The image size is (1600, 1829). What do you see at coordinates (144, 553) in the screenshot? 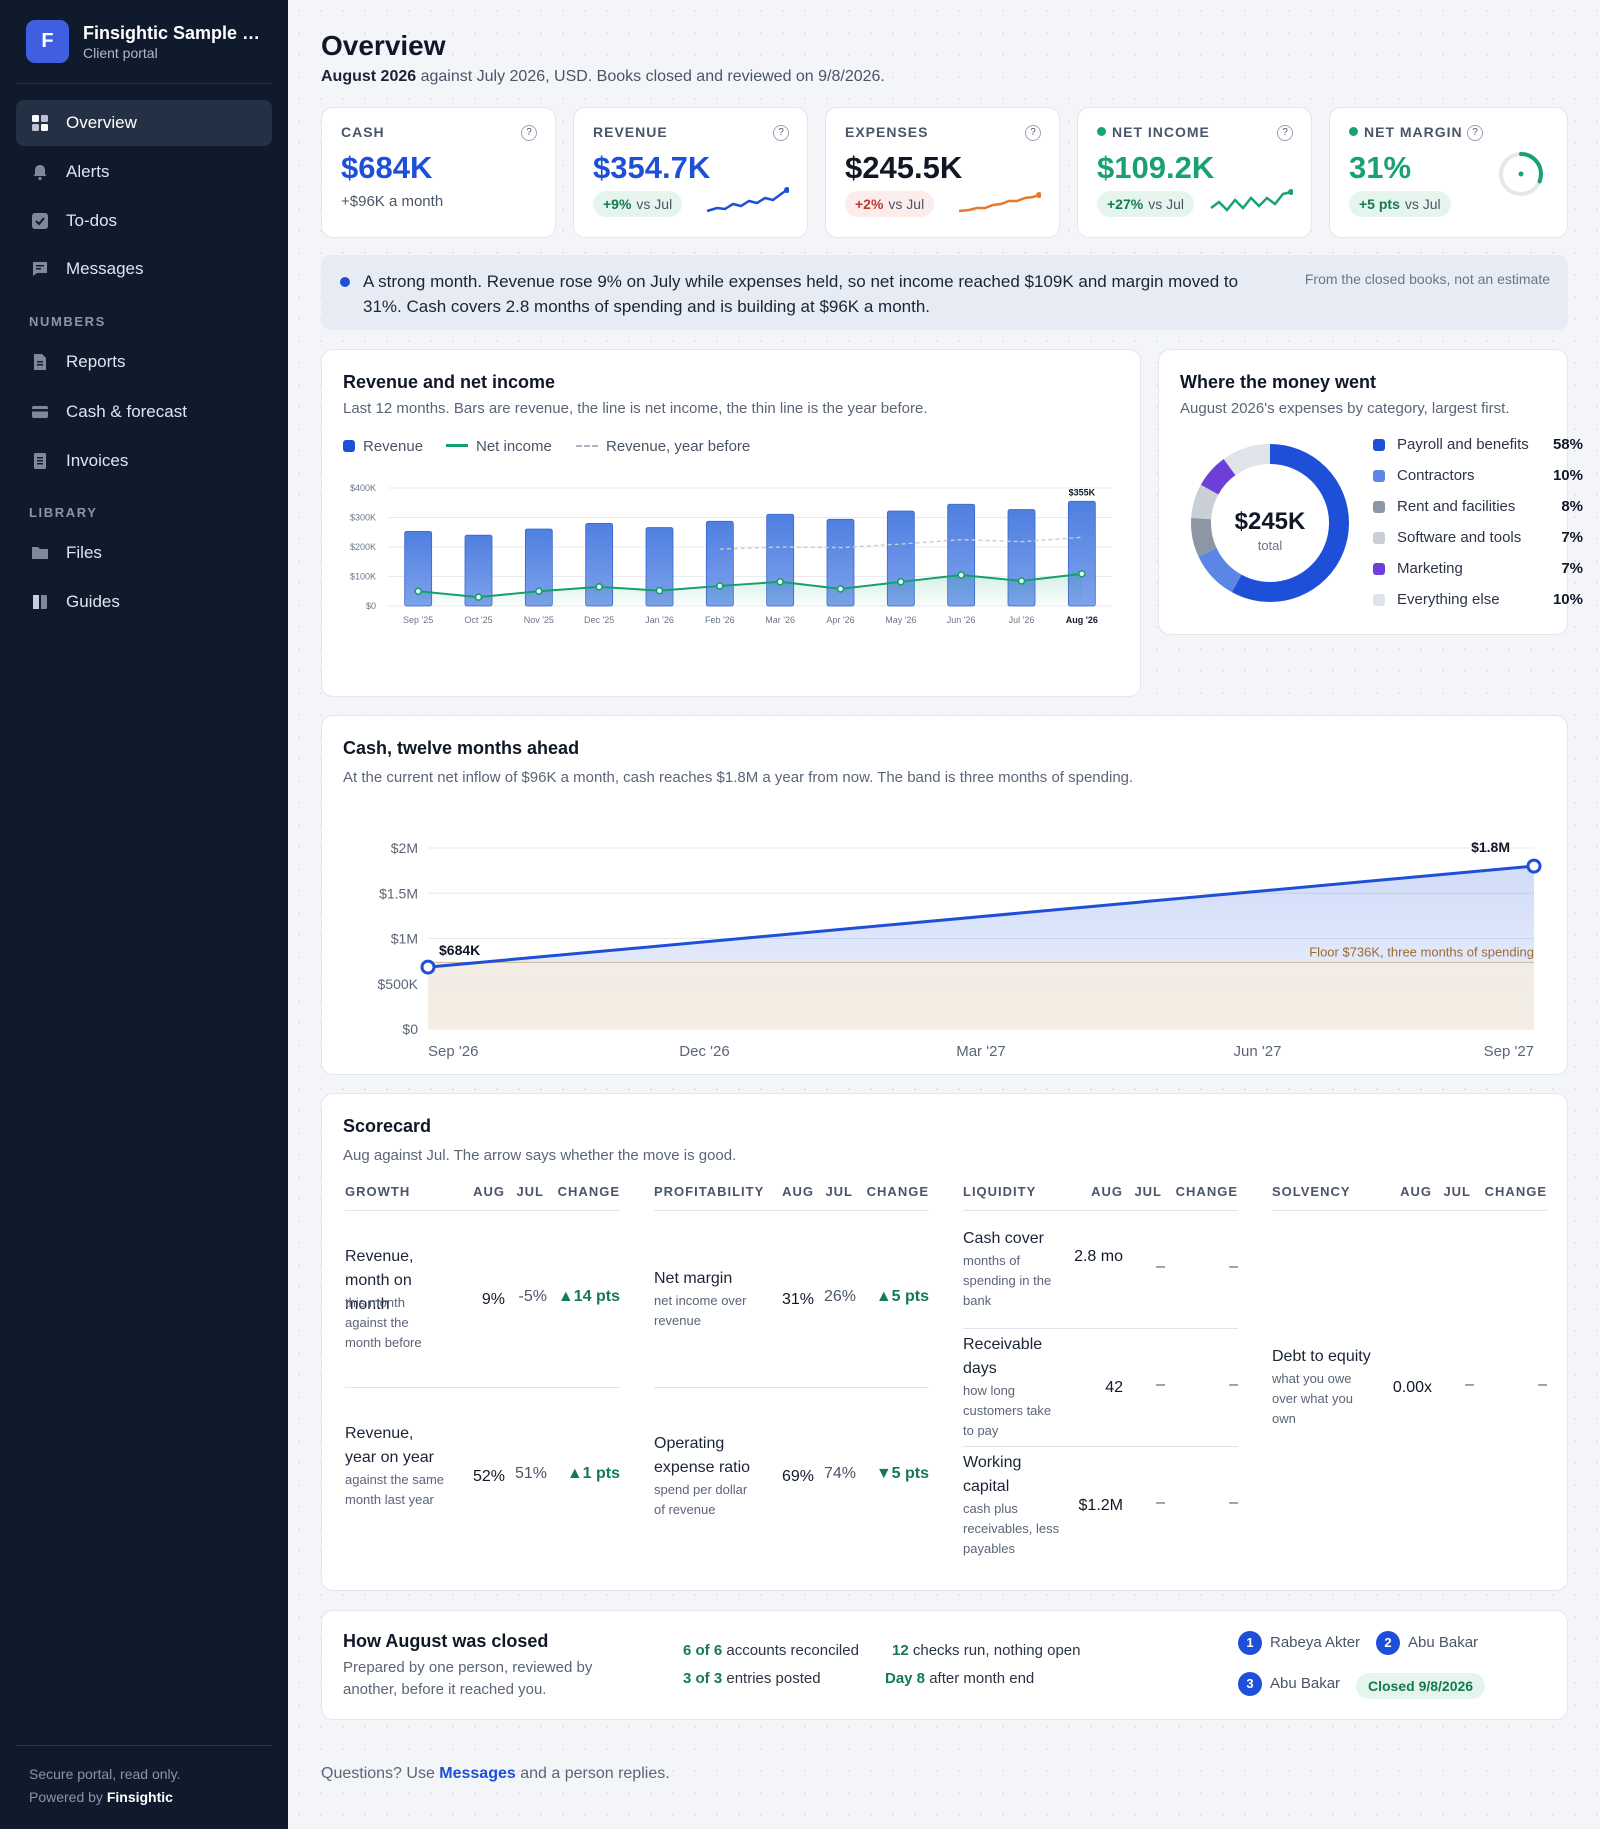
I see `nav-files: Files` at bounding box center [144, 553].